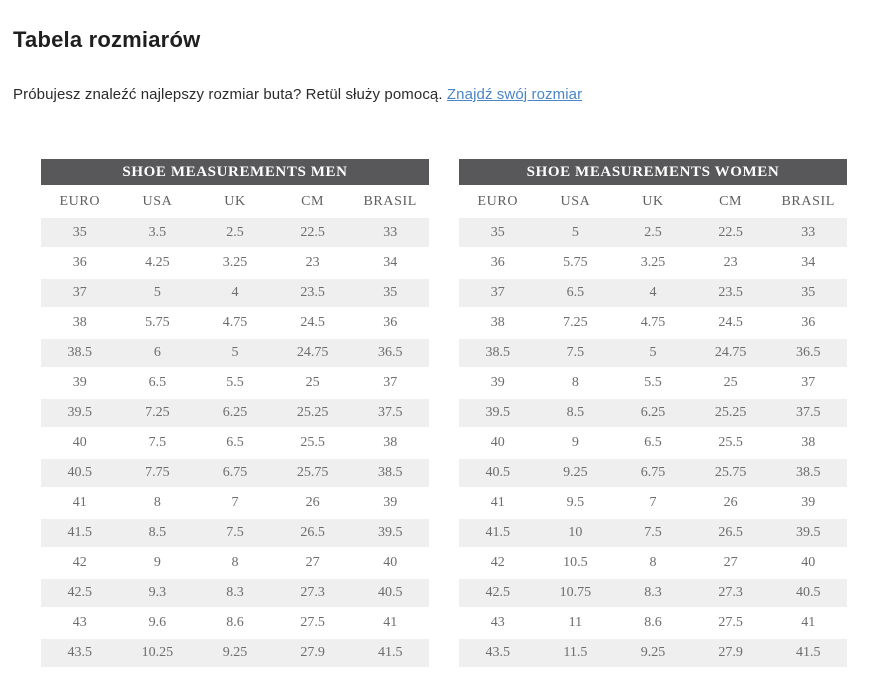 The height and width of the screenshot is (693, 883). I want to click on page-title: Tabela rozmiarów, so click(107, 39).